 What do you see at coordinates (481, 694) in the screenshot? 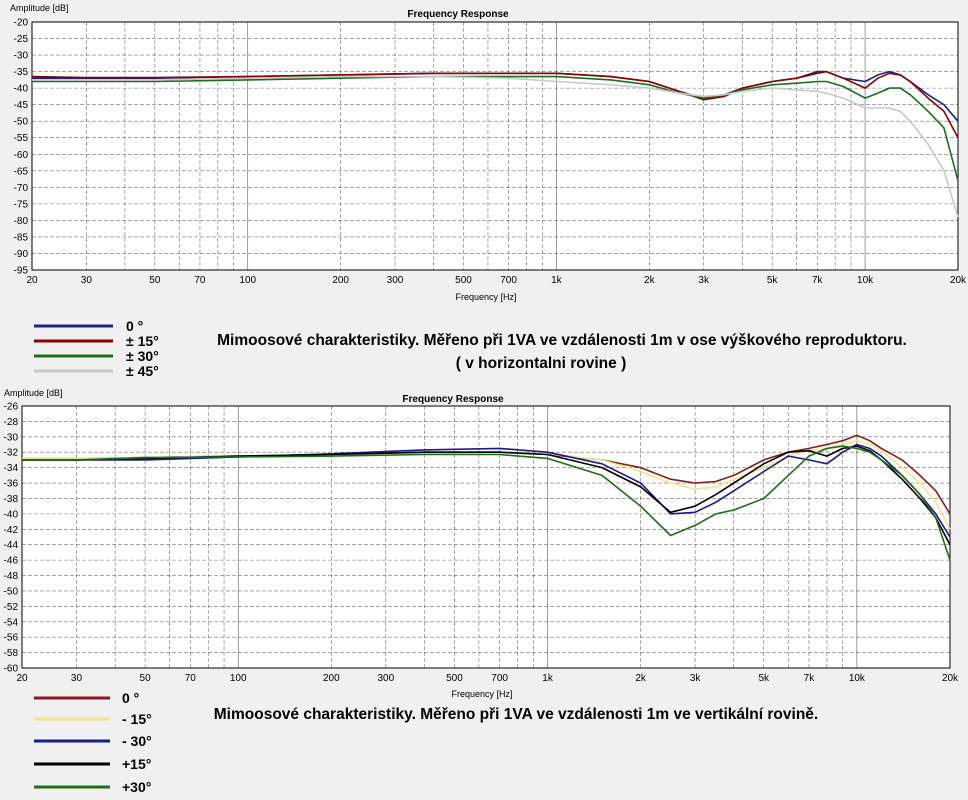
I see `chart2-x-axis-label: Frequency [Hz]` at bounding box center [481, 694].